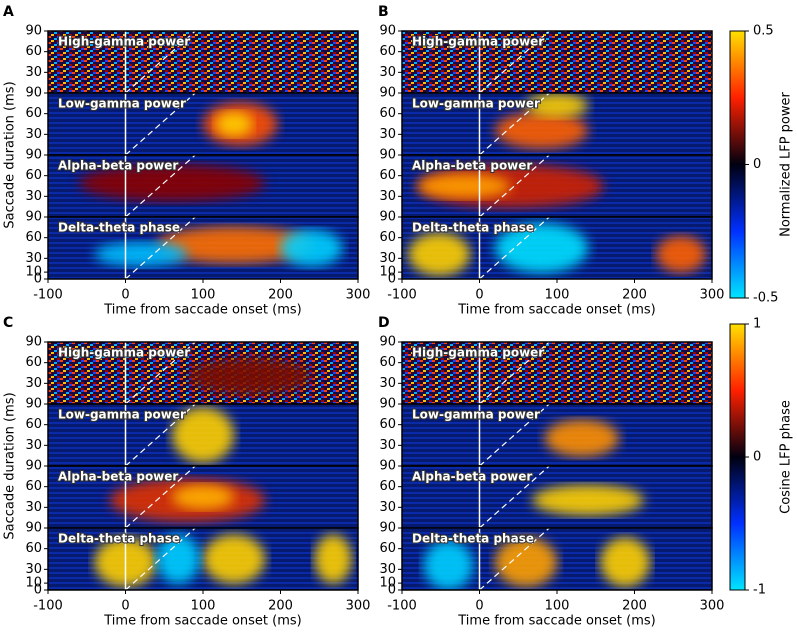 This screenshot has width=797, height=637. Describe the element at coordinates (125, 606) in the screenshot. I see `x-tick-label: 0` at that location.